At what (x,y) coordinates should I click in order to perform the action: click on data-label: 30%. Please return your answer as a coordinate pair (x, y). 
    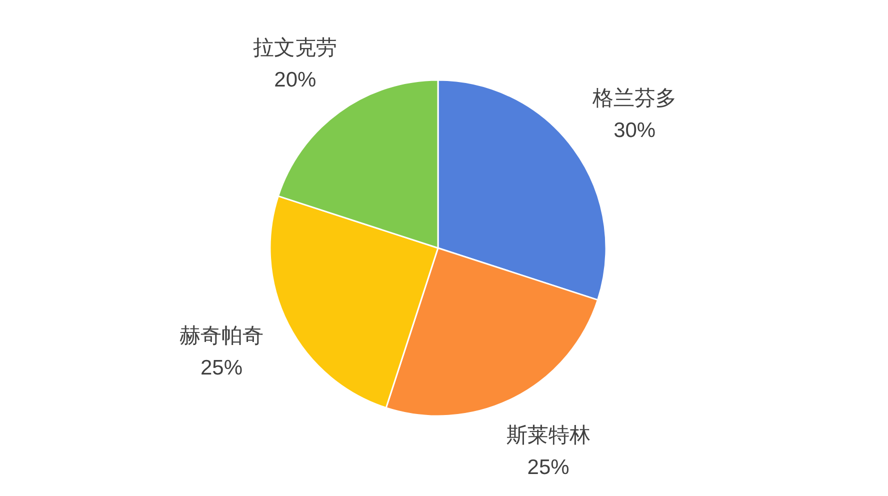
    Looking at the image, I should click on (635, 130).